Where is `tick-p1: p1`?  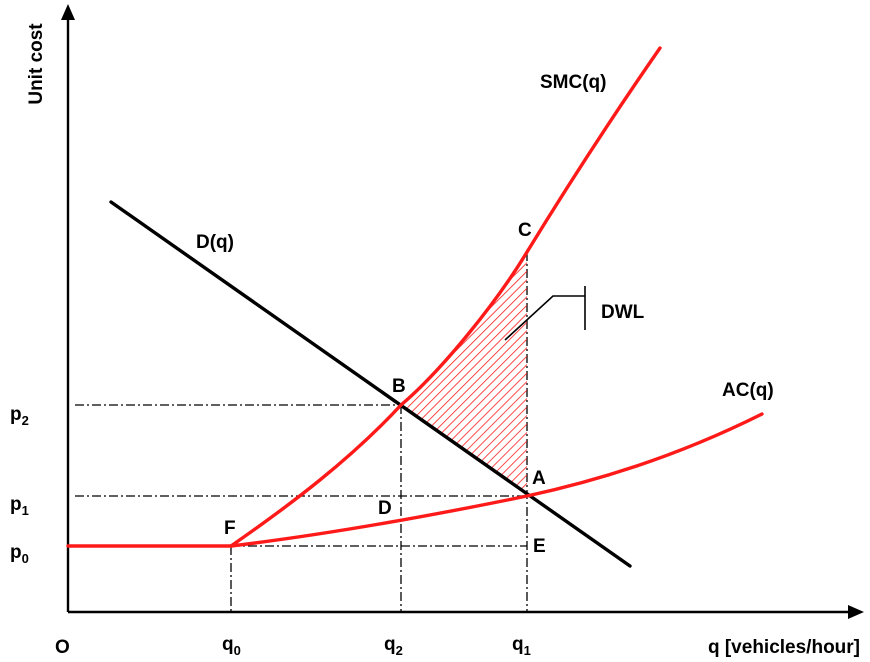 tick-p1: p1 is located at coordinates (19, 506).